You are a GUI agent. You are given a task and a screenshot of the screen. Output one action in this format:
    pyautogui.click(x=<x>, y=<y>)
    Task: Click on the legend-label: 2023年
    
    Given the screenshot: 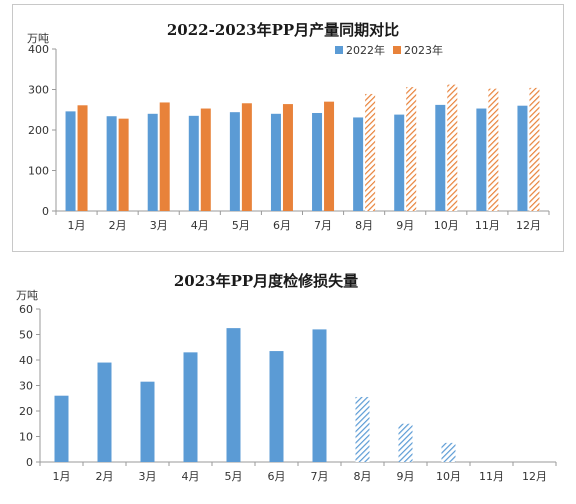 What is the action you would take?
    pyautogui.click(x=423, y=50)
    